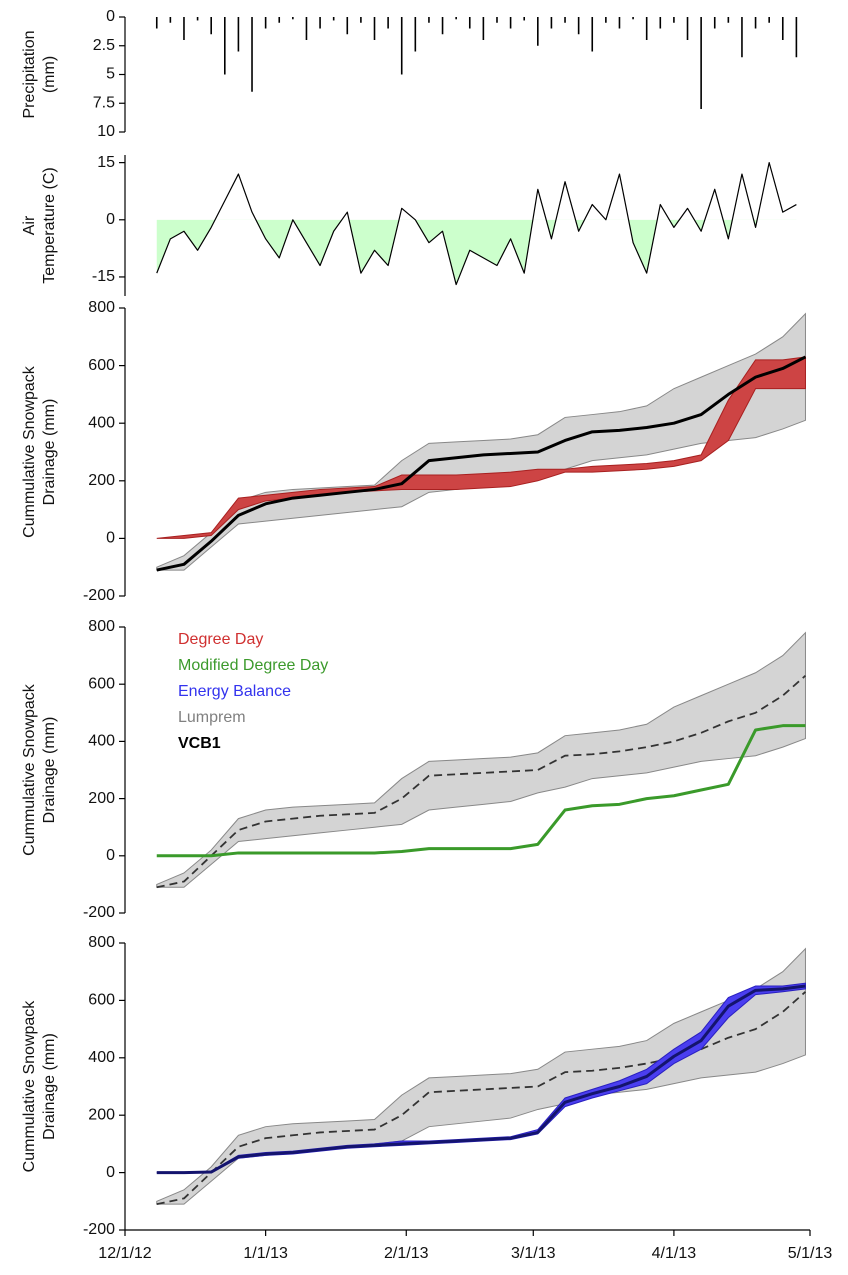  Describe the element at coordinates (104, 102) in the screenshot. I see `y-tick-label: 7.5` at that location.